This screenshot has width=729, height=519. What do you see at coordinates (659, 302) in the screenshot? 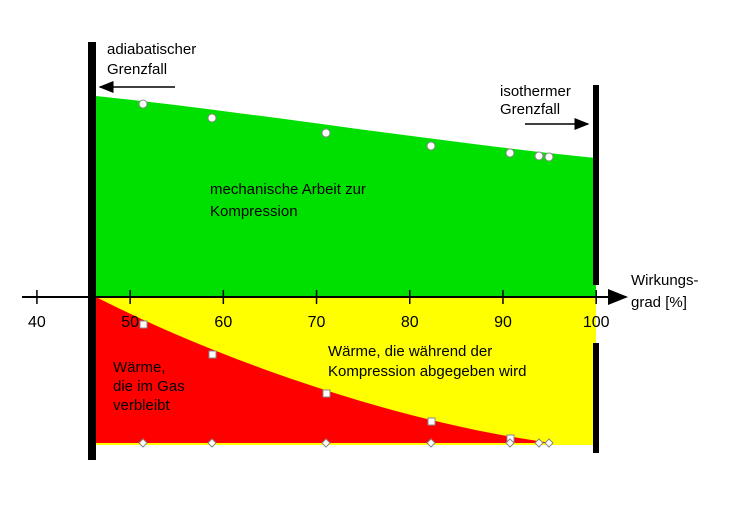
I see `x-axis-label: grad [%]` at bounding box center [659, 302].